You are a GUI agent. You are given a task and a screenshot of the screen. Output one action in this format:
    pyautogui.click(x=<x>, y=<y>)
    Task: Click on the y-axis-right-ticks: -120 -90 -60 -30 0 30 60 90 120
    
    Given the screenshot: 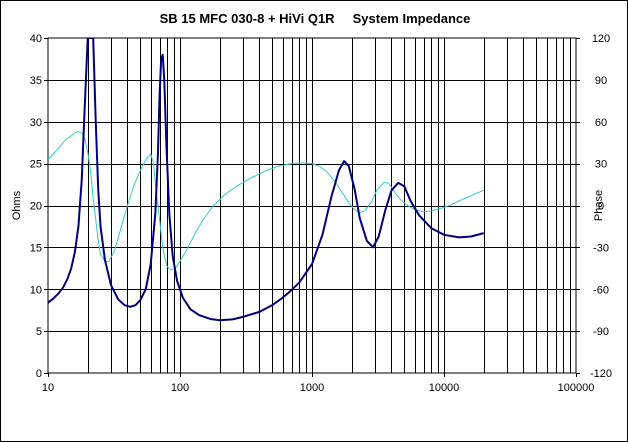 What is the action you would take?
    pyautogui.click(x=594, y=206)
    